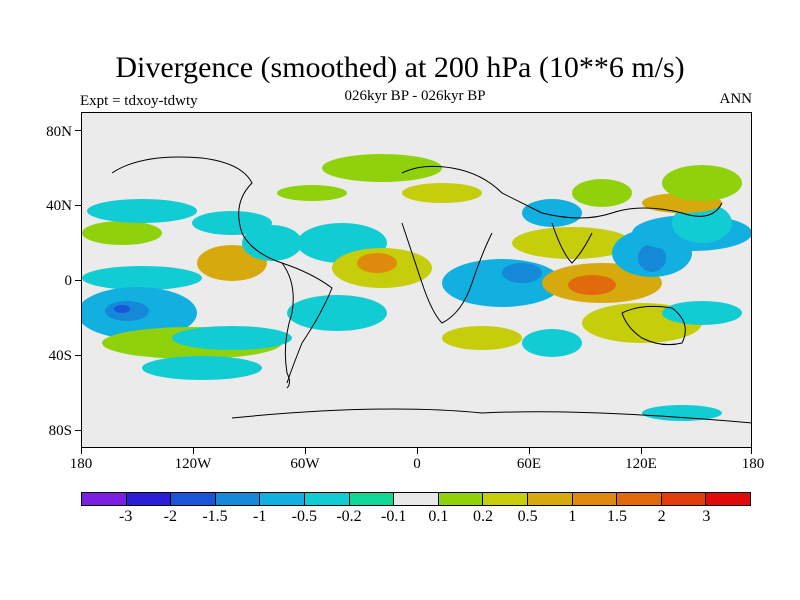  I want to click on lon-label-120w: 120W, so click(193, 464).